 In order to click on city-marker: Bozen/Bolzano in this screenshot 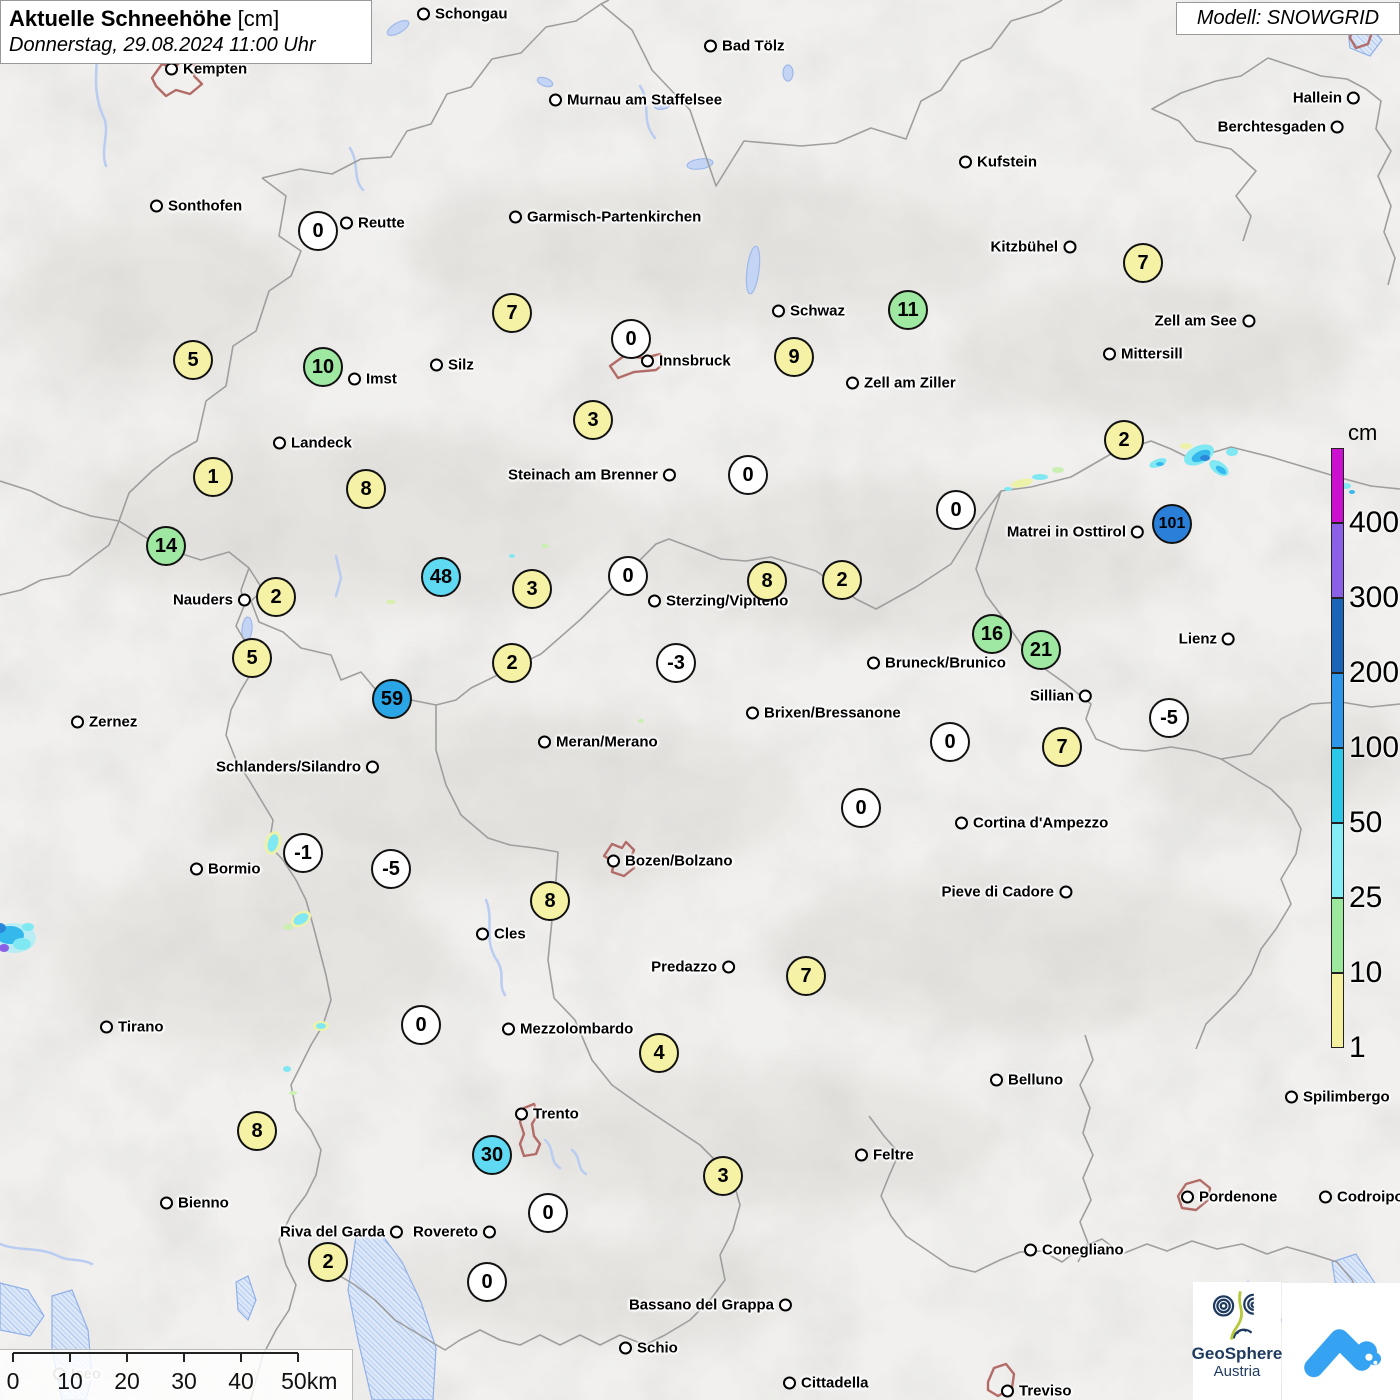, I will do `click(670, 861)`.